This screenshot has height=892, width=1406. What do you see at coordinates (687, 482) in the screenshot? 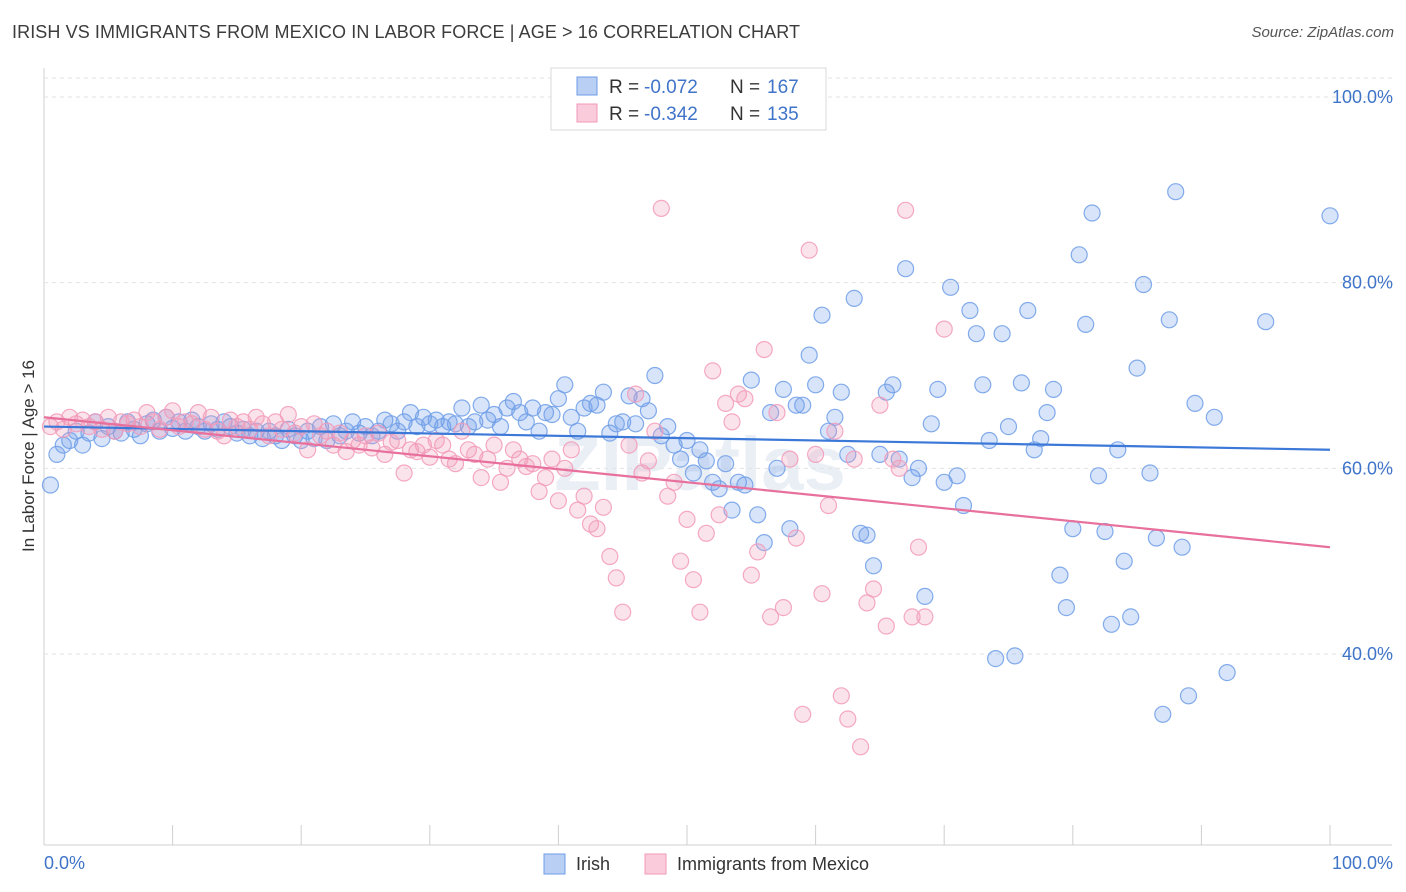
I see `trend-line-mexico` at bounding box center [687, 482].